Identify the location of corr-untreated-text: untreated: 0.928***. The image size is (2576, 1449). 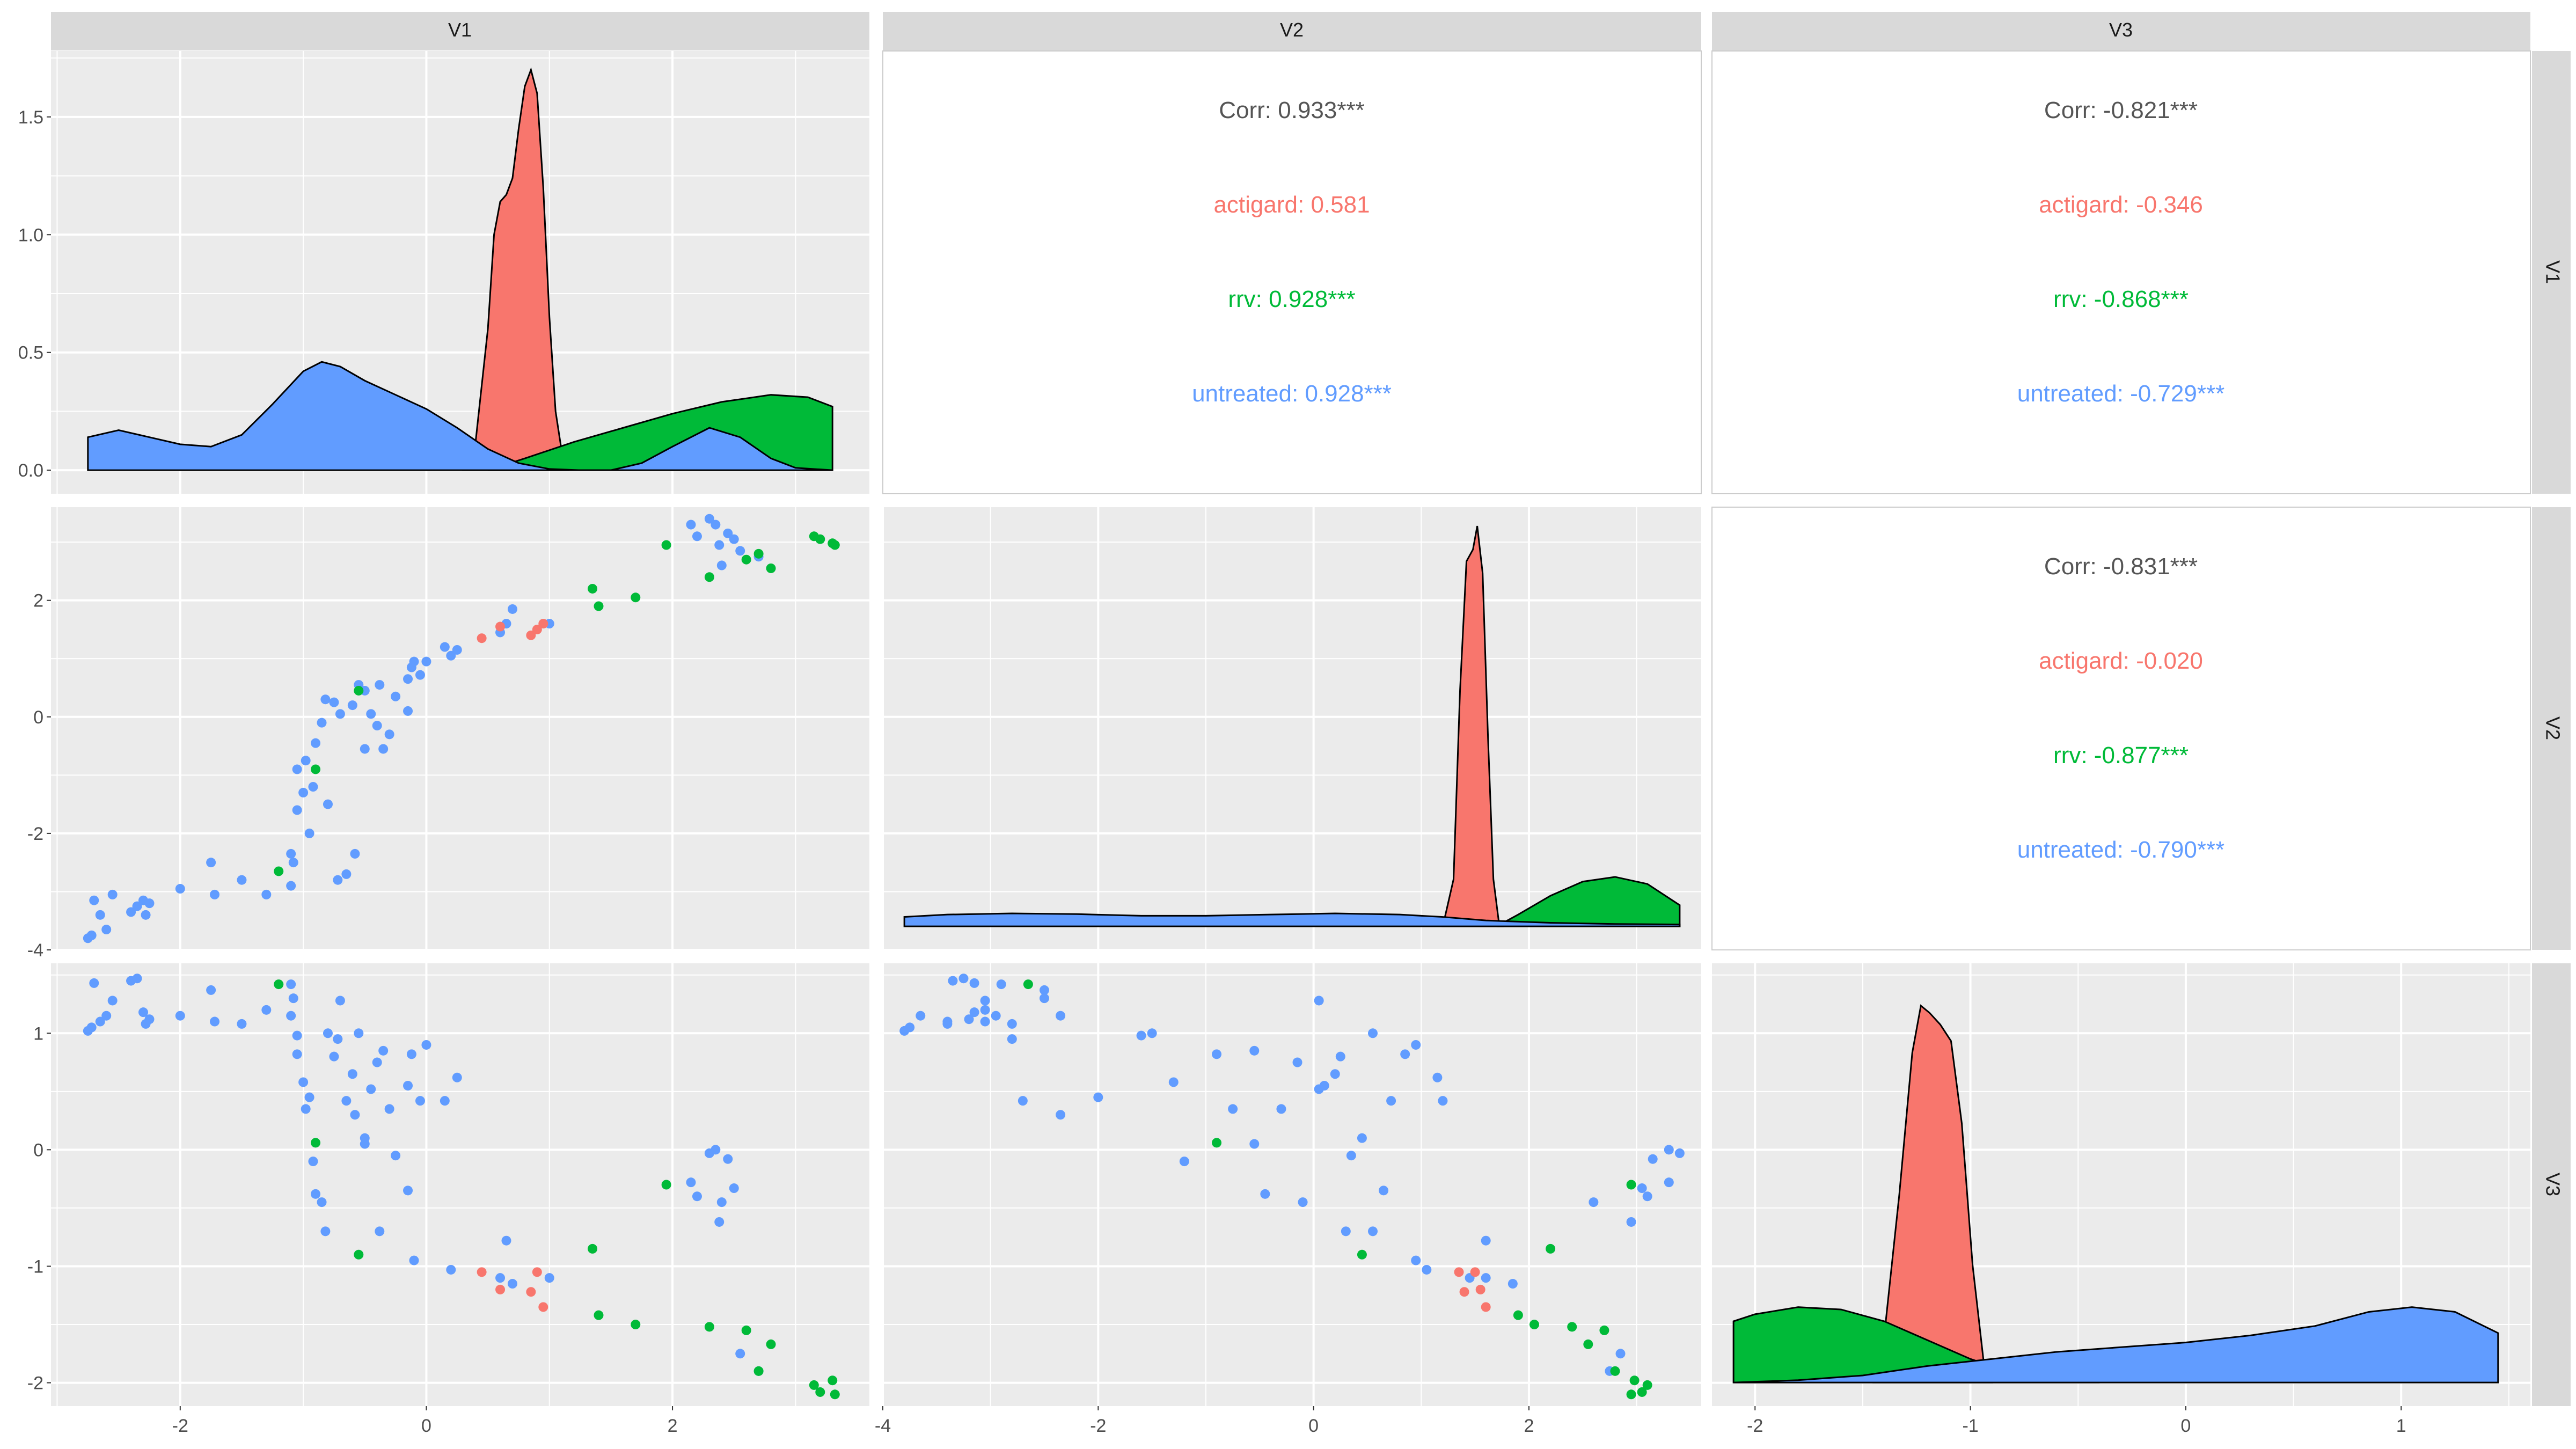
(1292, 393).